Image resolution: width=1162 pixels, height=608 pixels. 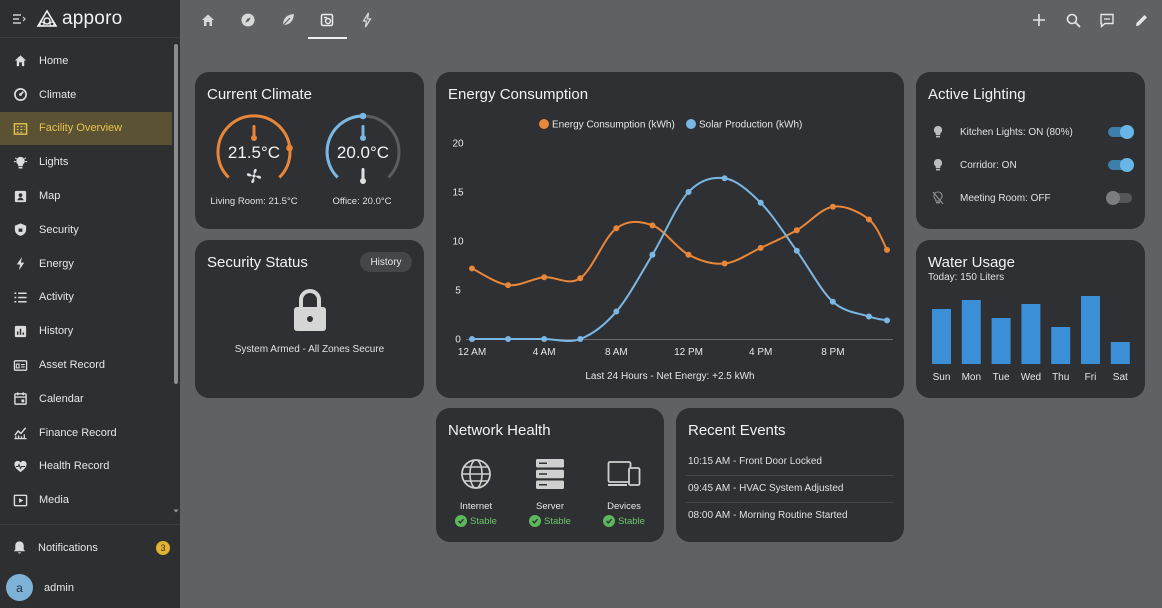 What do you see at coordinates (1119, 198) in the screenshot?
I see `meeting-room-toggle` at bounding box center [1119, 198].